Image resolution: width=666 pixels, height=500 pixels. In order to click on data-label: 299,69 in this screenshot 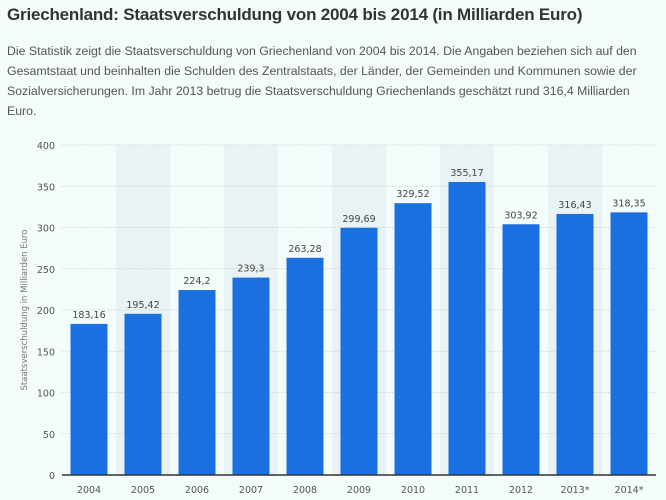, I will do `click(358, 219)`.